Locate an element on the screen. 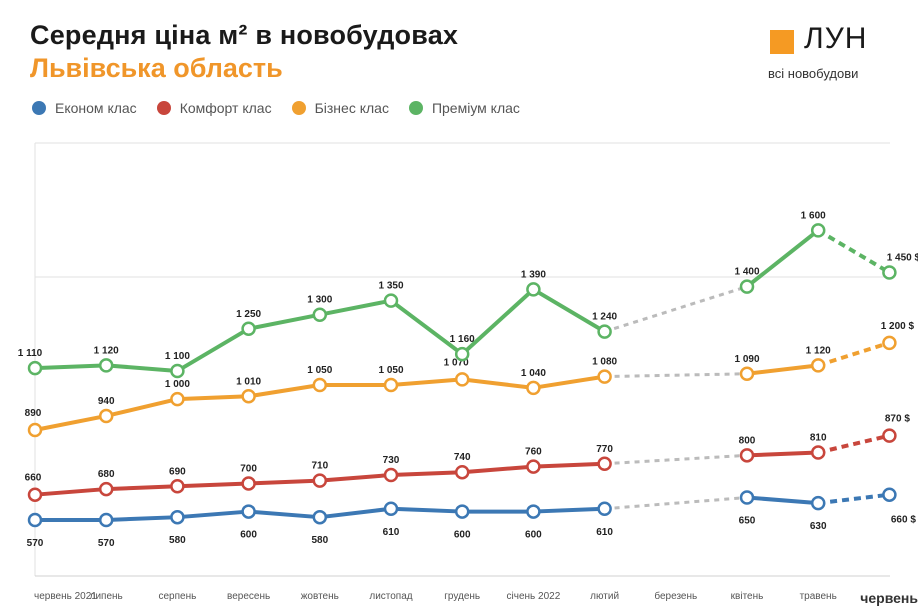  data-label-comfort: 730 is located at coordinates (391, 460).